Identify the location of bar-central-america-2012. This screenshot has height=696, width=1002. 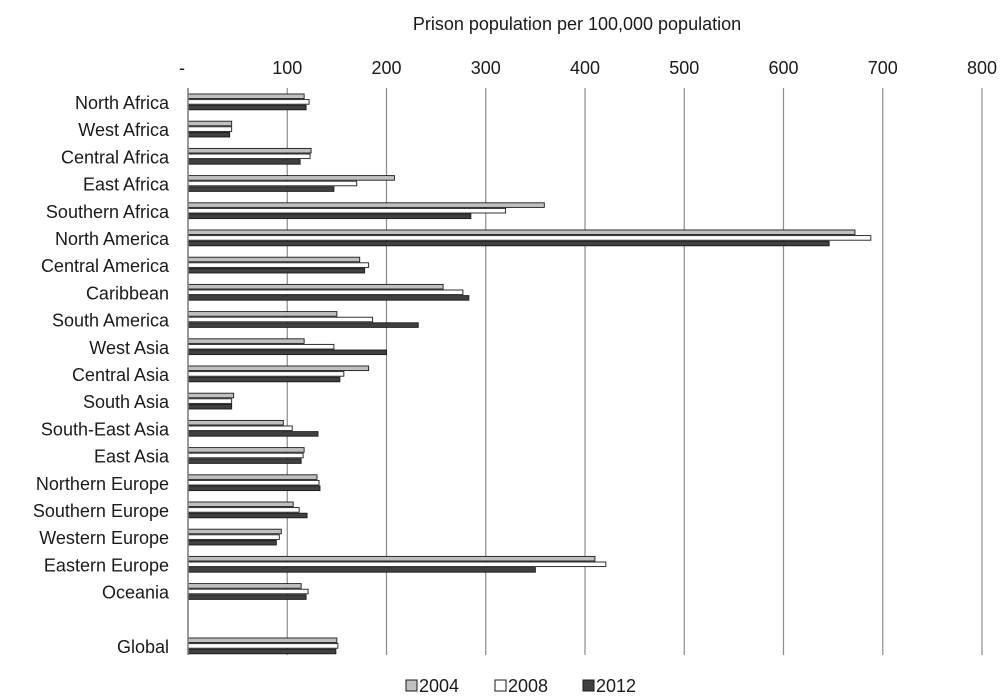
(276, 270).